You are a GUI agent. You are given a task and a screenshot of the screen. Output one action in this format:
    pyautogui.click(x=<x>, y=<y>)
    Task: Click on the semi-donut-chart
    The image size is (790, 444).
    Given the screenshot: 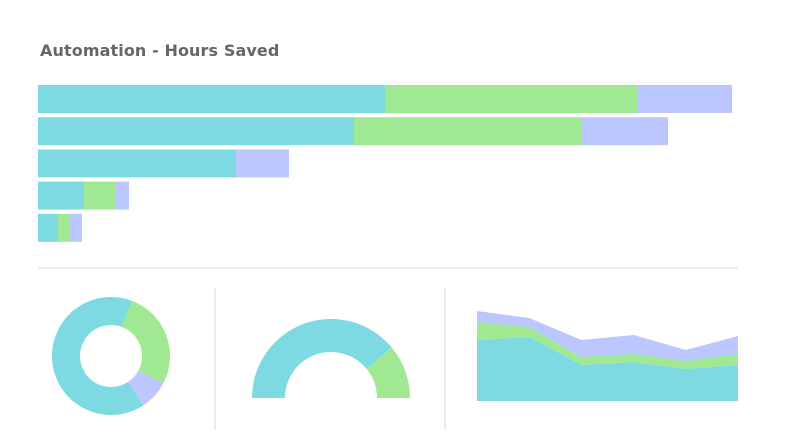 What is the action you would take?
    pyautogui.click(x=331, y=358)
    